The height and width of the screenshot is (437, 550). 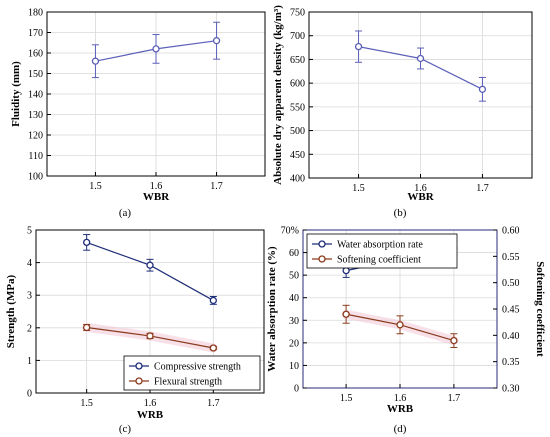 I want to click on series-softening-coefficient, so click(x=400, y=326).